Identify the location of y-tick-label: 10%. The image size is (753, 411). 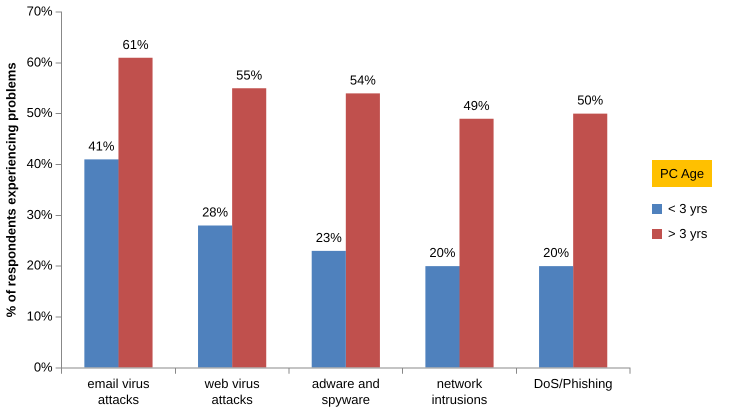
(40, 316).